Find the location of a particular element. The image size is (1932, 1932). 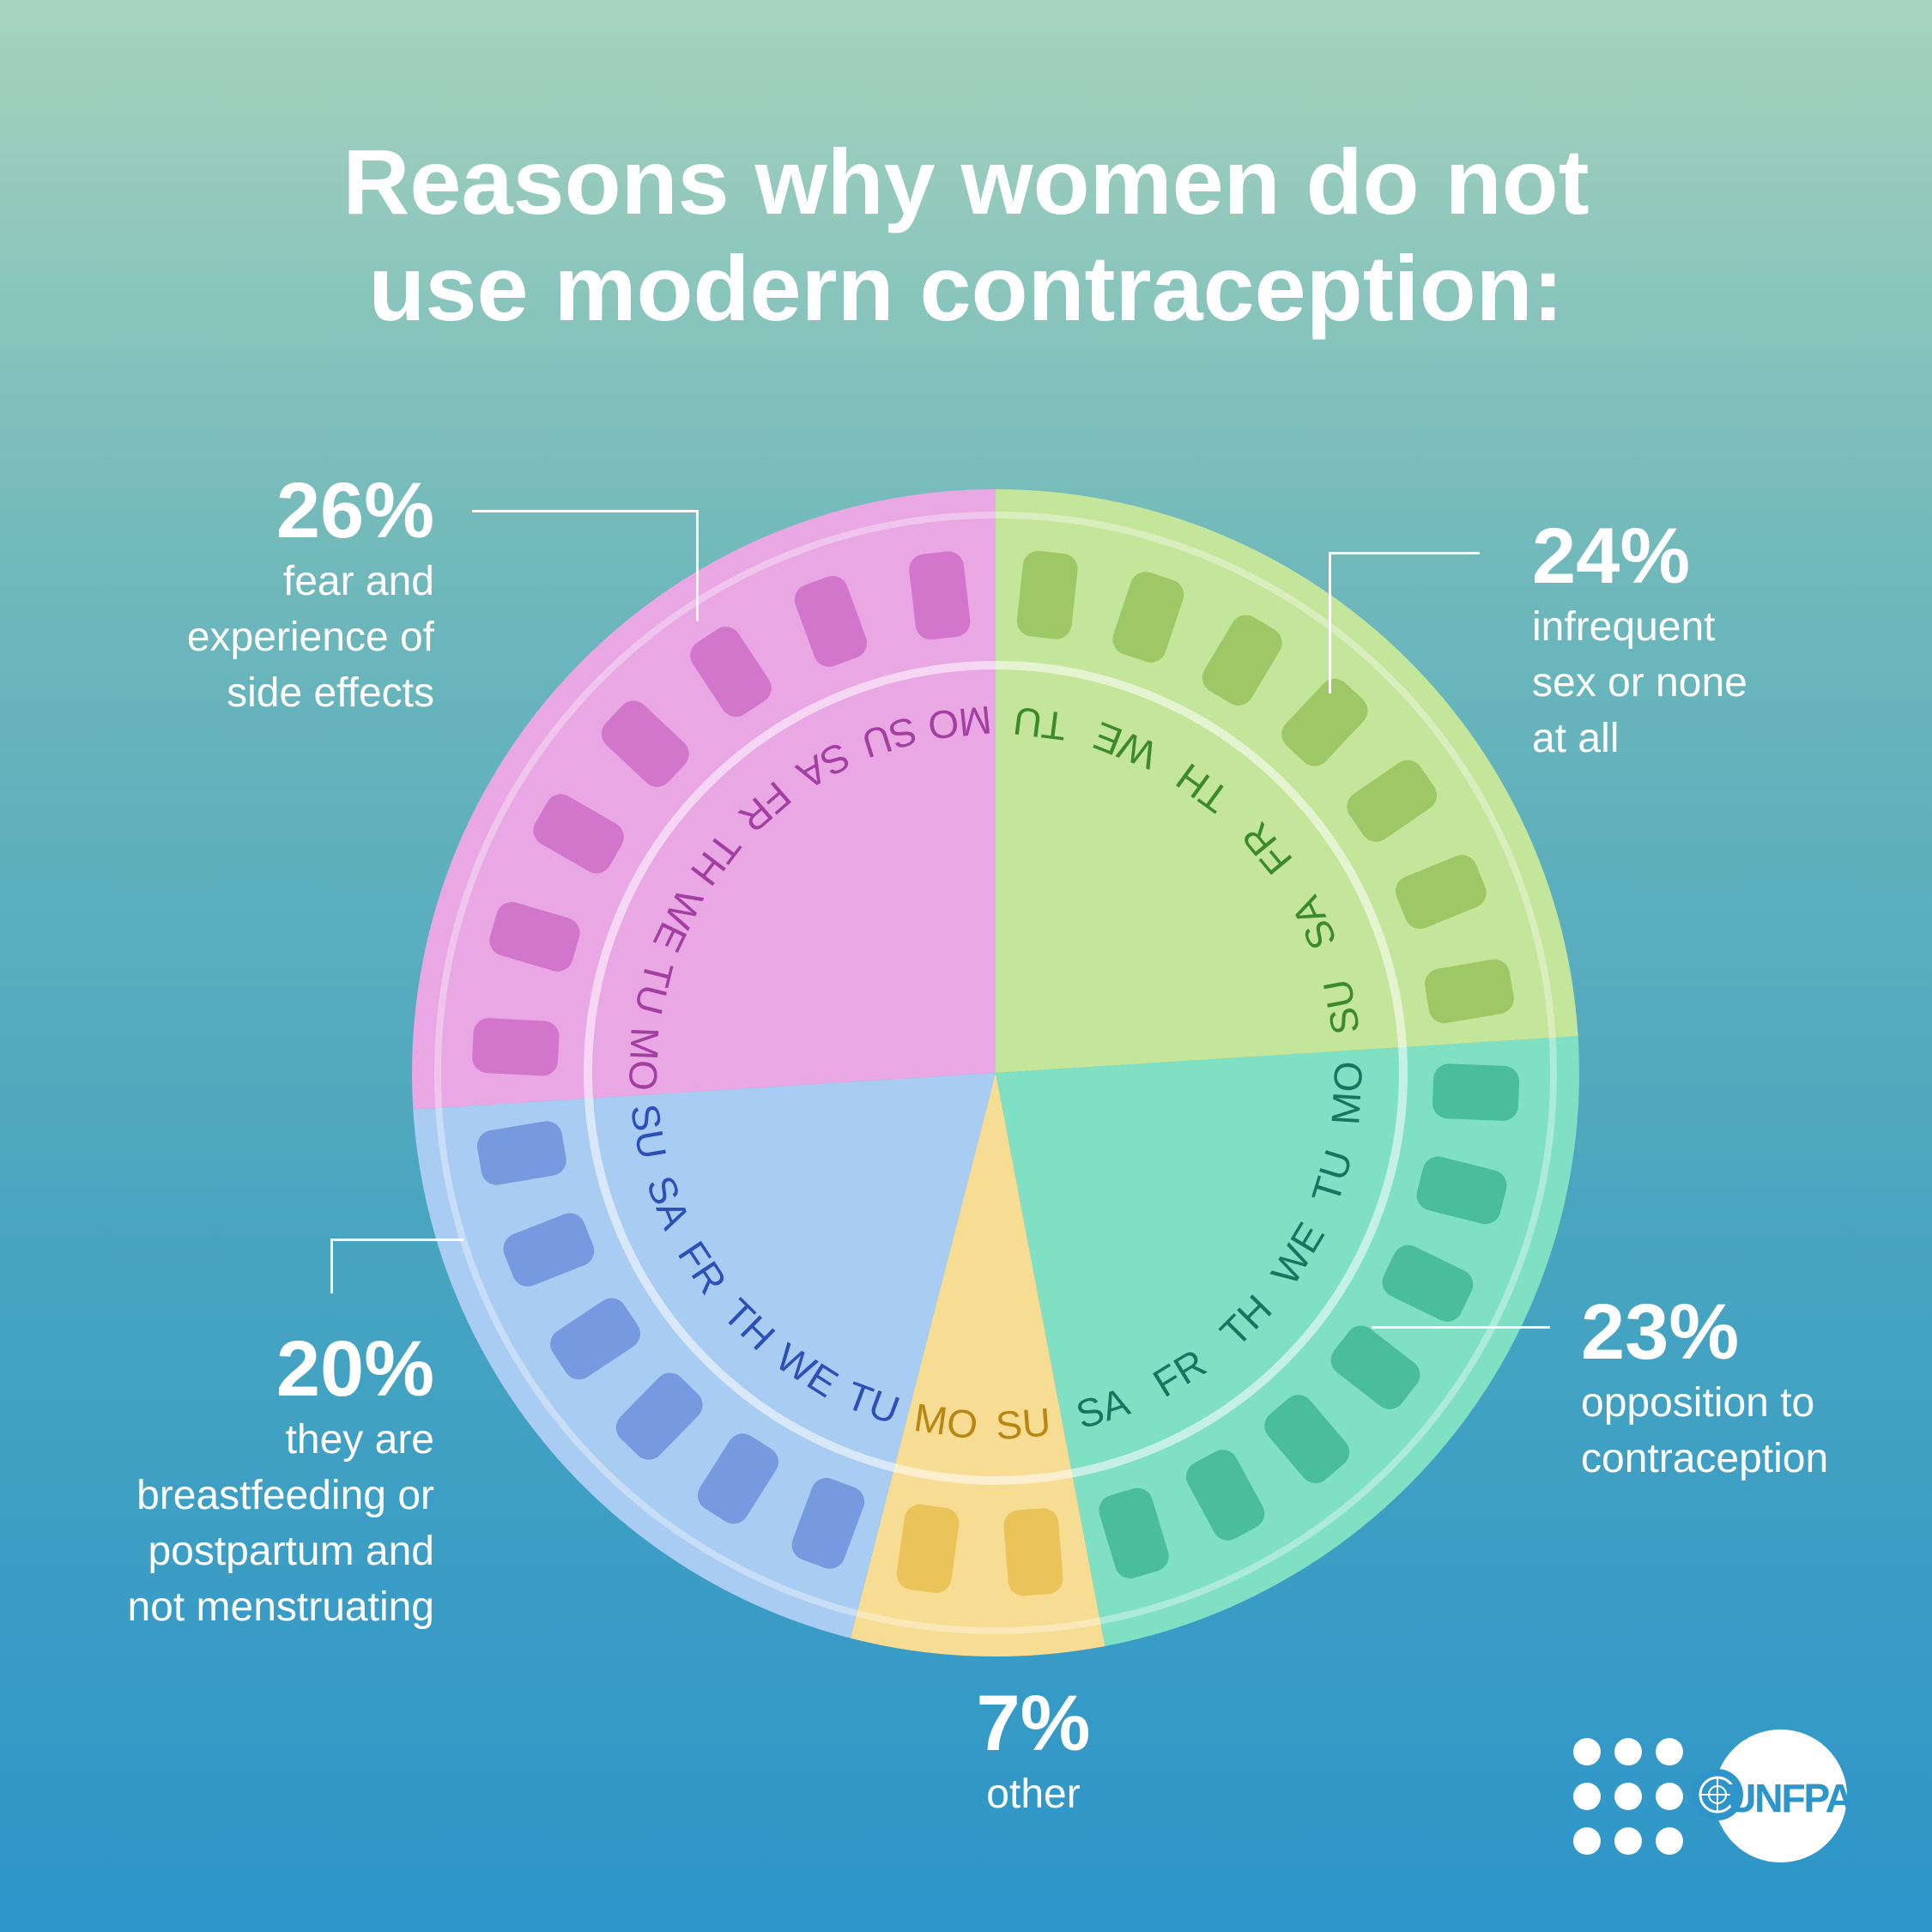

unfpa-logo: UNFPA is located at coordinates (1710, 1798).